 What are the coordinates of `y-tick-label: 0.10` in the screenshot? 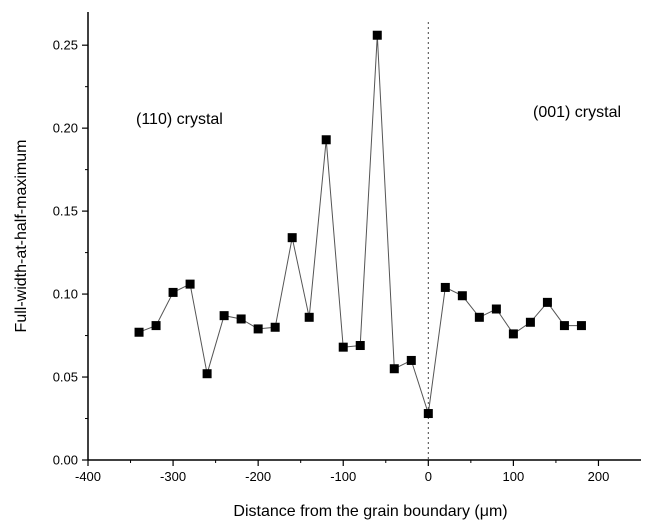 It's located at (65, 294).